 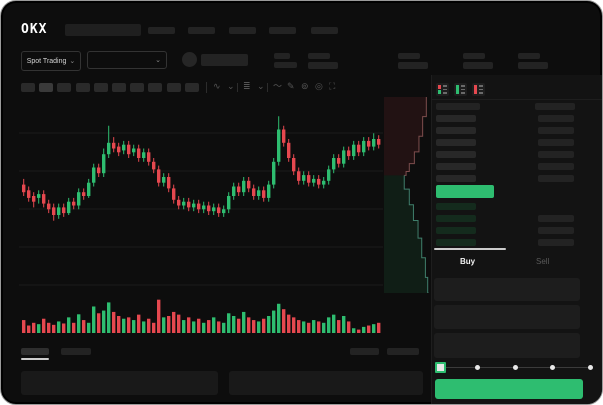 What do you see at coordinates (442, 89) in the screenshot?
I see `book-both-icon` at bounding box center [442, 89].